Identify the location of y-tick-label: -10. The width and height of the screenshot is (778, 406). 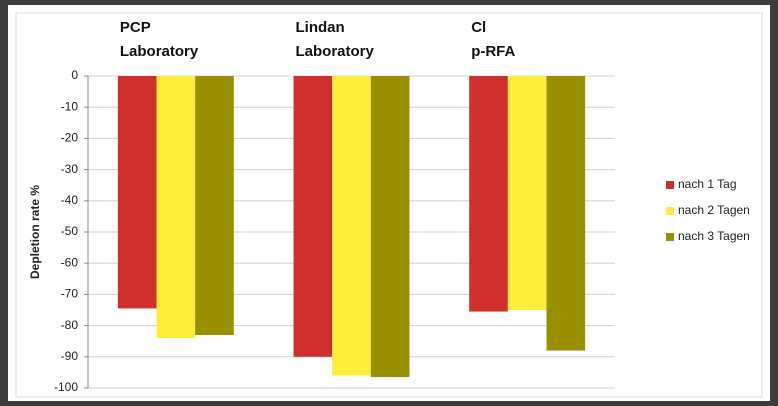
(70, 106).